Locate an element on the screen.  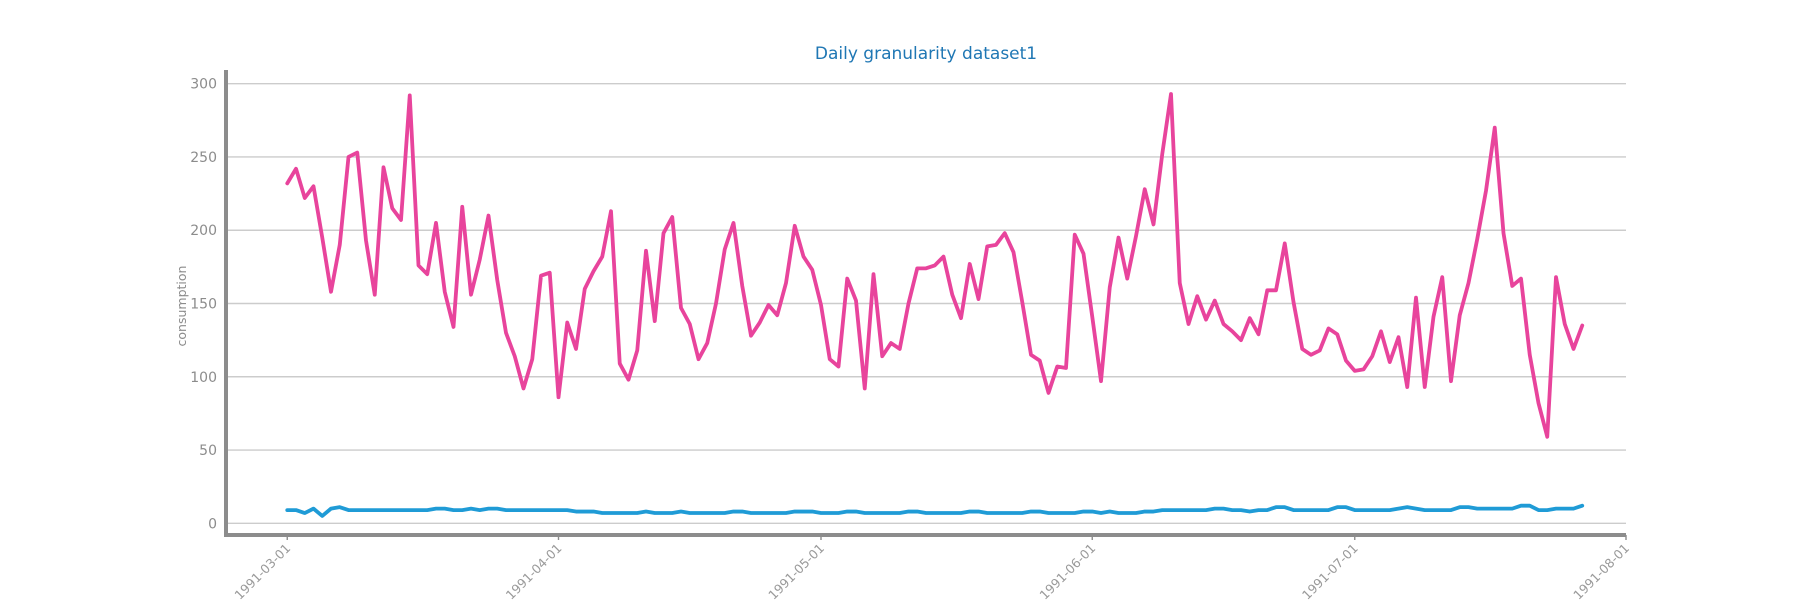
y-tick-label: 50 is located at coordinates (208, 451).